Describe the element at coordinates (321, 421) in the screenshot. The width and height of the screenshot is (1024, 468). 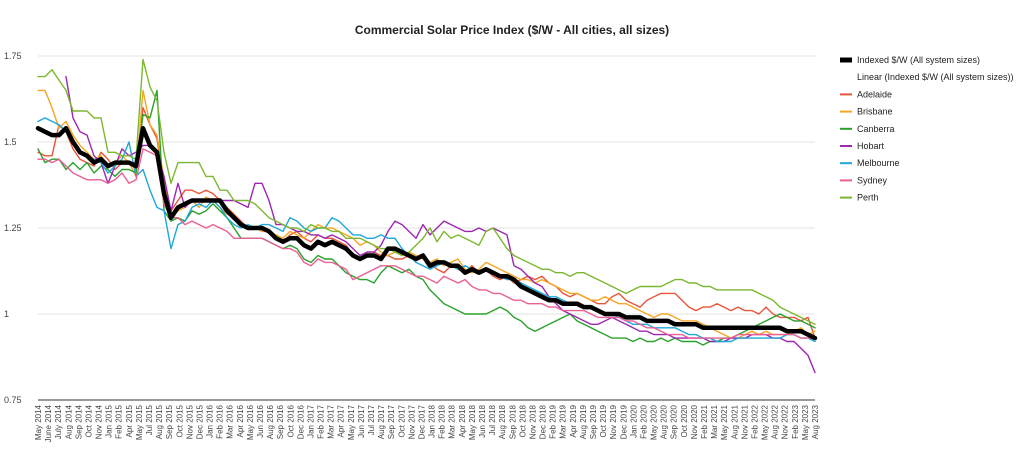
I see `x-tick-label: Feb 2017` at that location.